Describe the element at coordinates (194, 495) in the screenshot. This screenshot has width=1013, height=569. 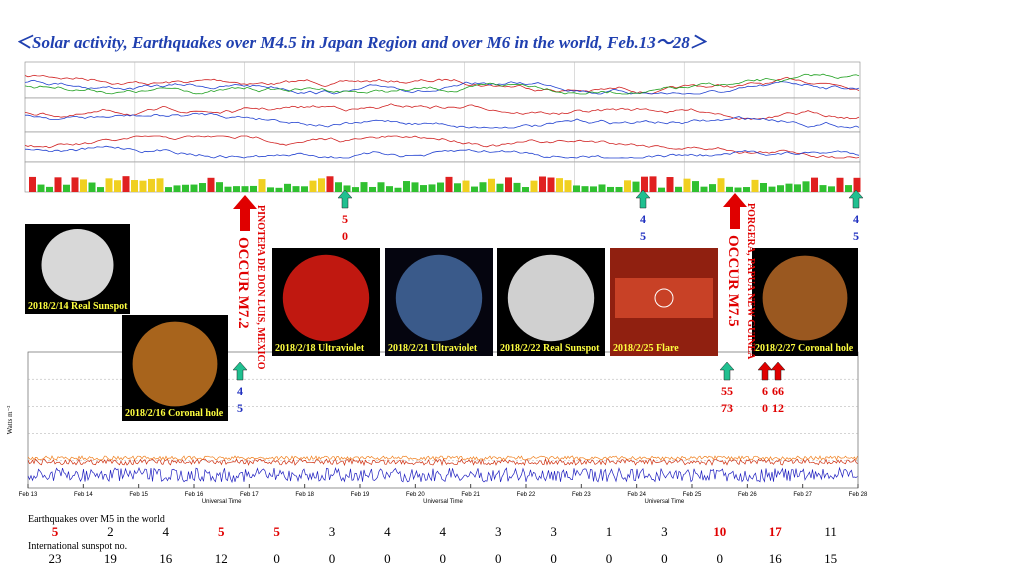
I see `x-tick-label: Feb 16` at that location.